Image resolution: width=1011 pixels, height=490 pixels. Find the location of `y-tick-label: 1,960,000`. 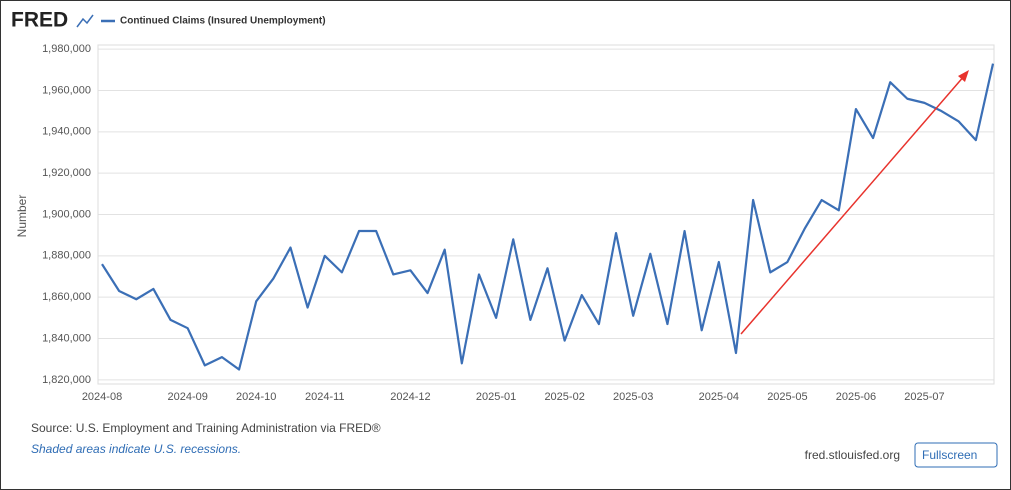

y-tick-label: 1,960,000 is located at coordinates (66, 90).